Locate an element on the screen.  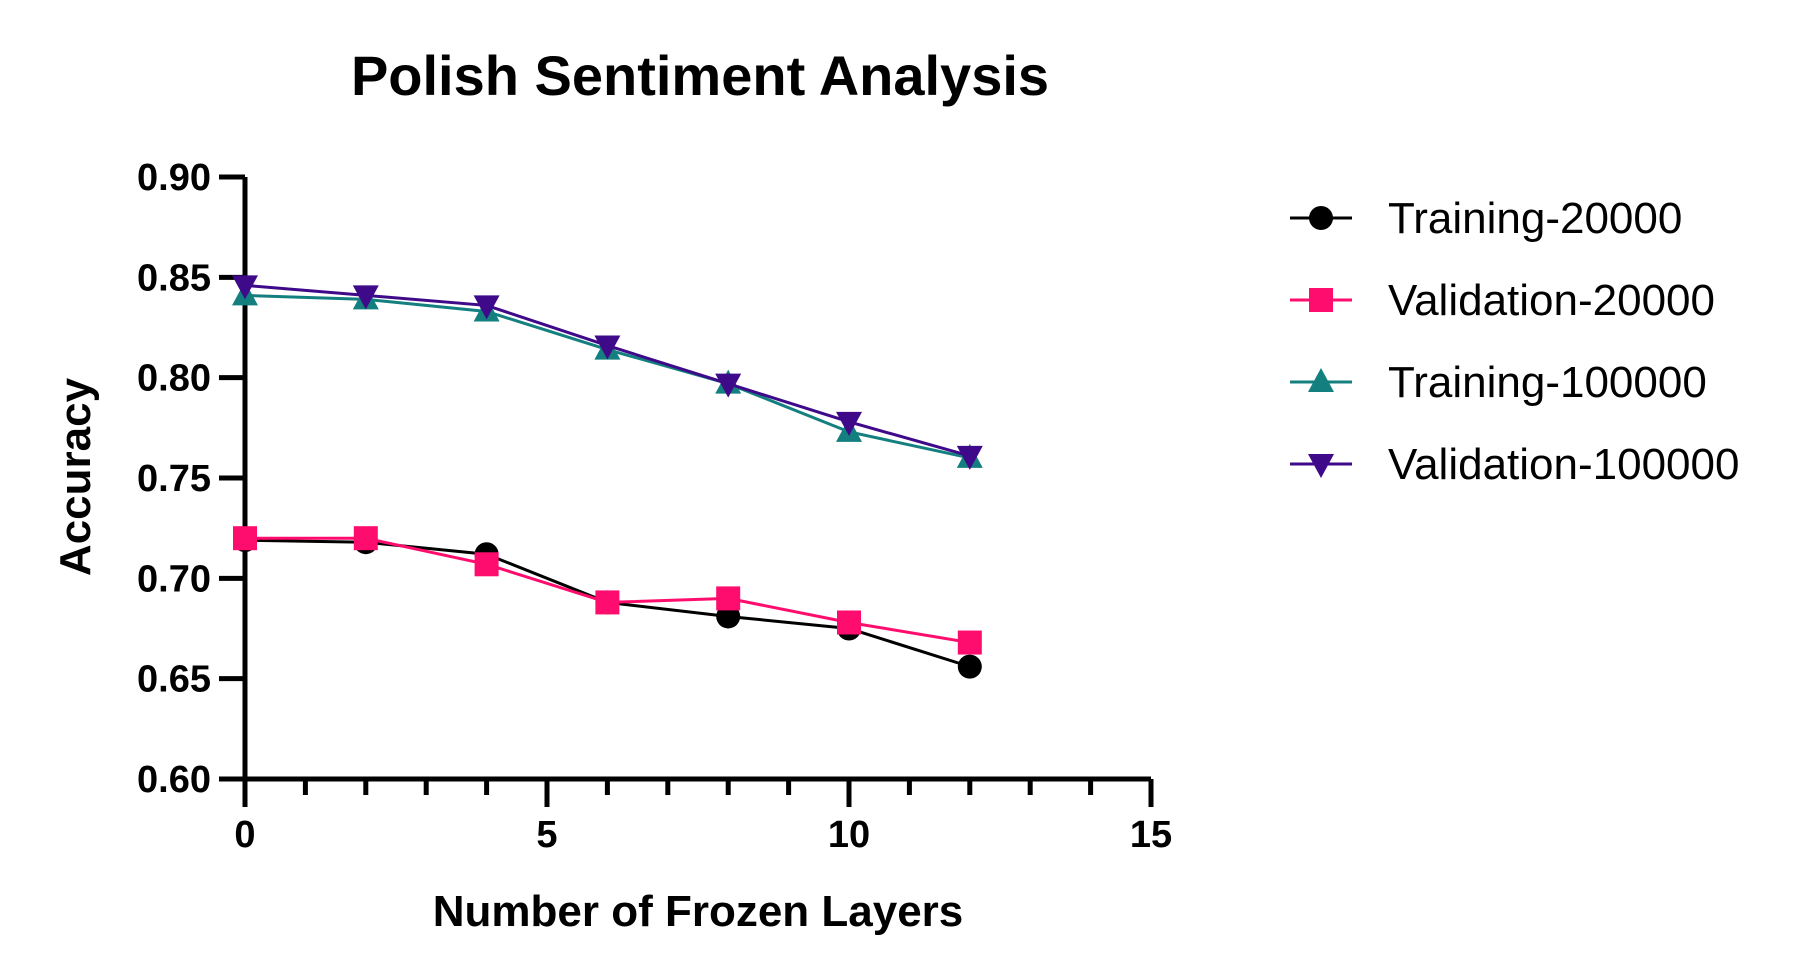
x-tick-label: 15 is located at coordinates (1151, 835).